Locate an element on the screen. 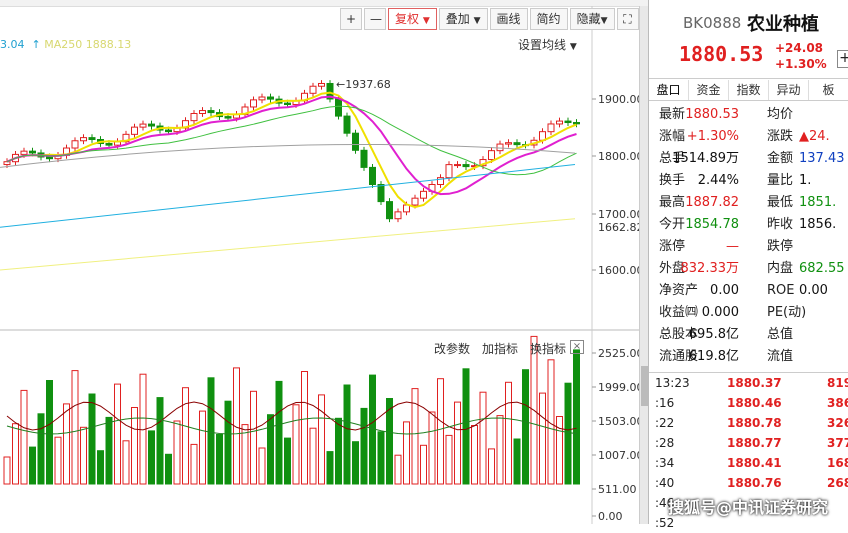  hide-dropdown: 隐藏▼ is located at coordinates (592, 19).